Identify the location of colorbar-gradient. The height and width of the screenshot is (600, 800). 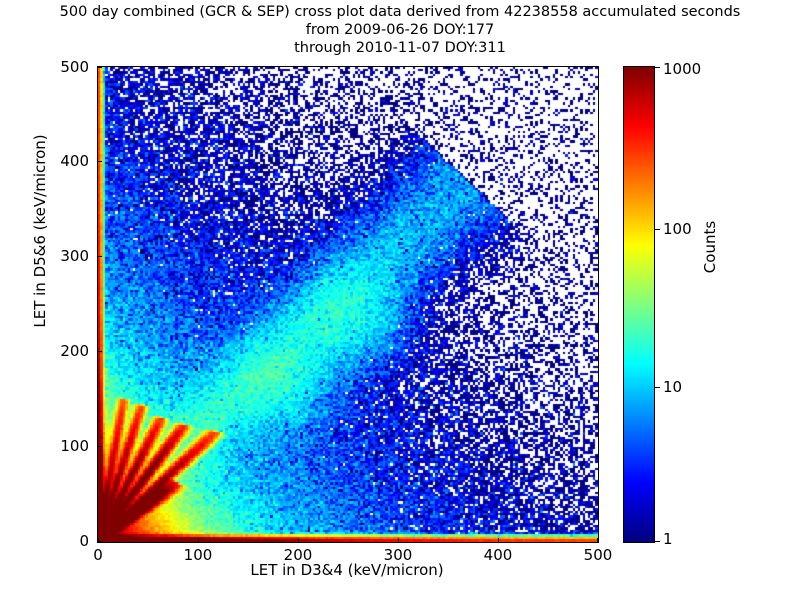
(639, 304).